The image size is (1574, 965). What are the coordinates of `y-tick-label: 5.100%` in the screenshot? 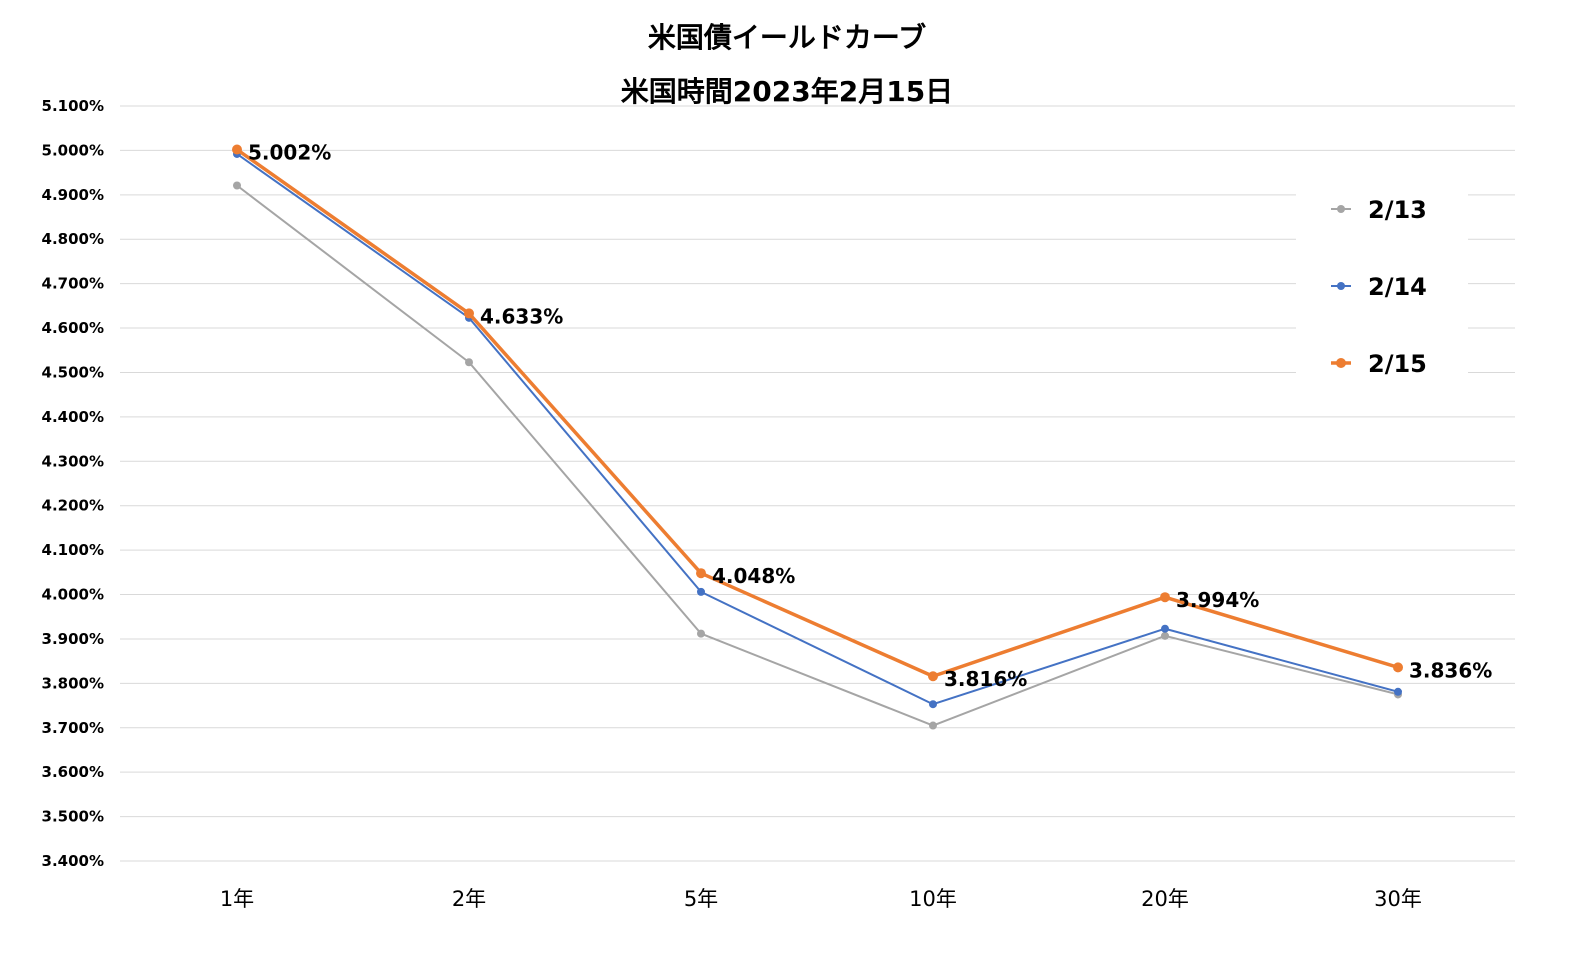 It's located at (73, 106).